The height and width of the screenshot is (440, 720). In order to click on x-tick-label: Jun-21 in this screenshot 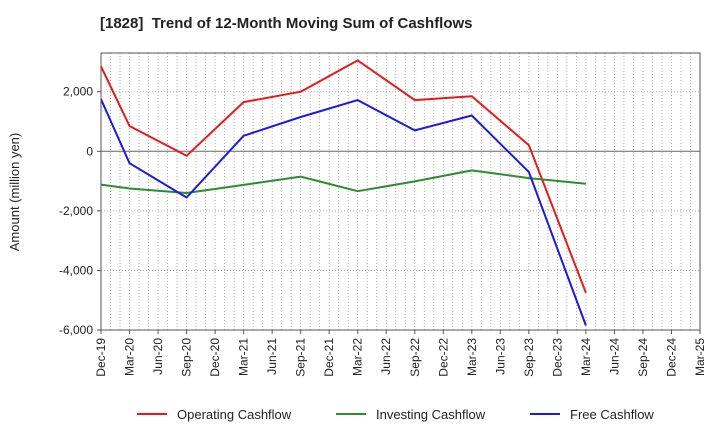, I will do `click(272, 356)`.